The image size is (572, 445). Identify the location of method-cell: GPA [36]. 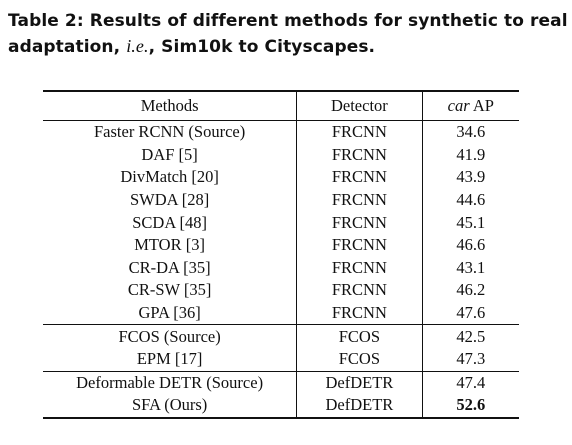
(170, 313).